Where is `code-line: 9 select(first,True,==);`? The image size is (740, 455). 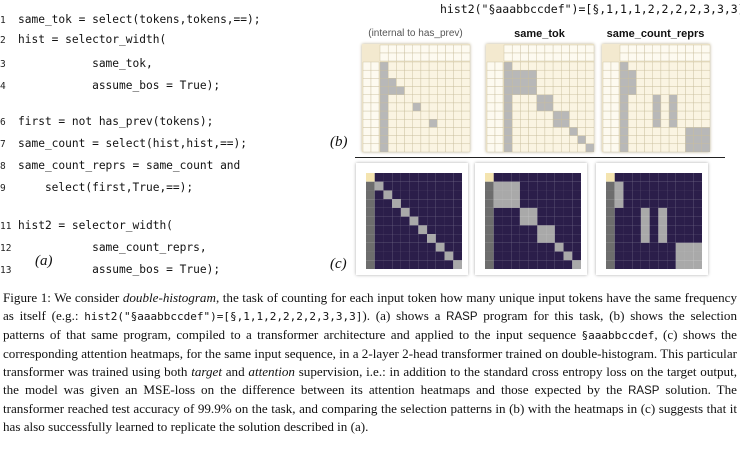 code-line: 9 select(first,True,==); is located at coordinates (96, 188).